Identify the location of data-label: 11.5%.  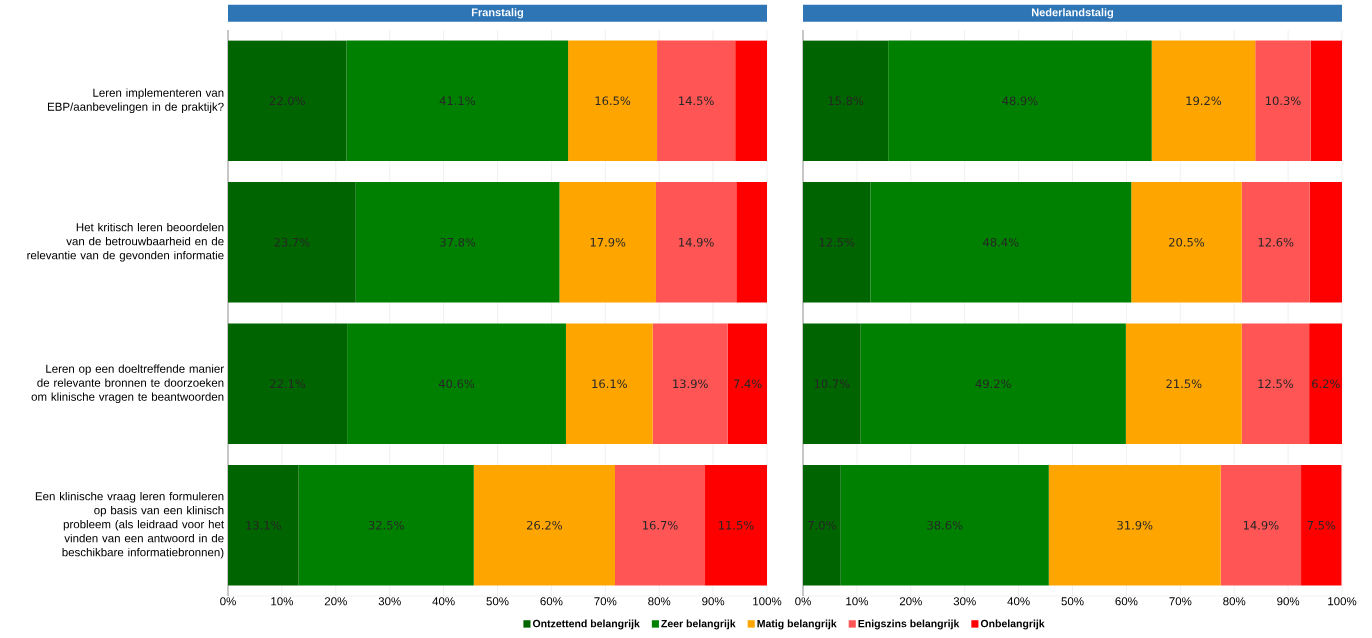
(736, 525).